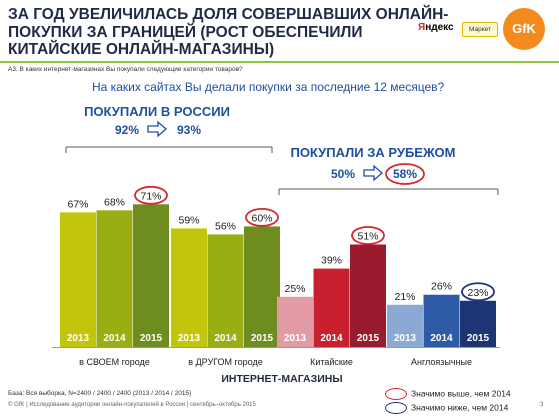 This screenshot has height=417, width=559. I want to click on group-change-from: 50%, so click(343, 174).